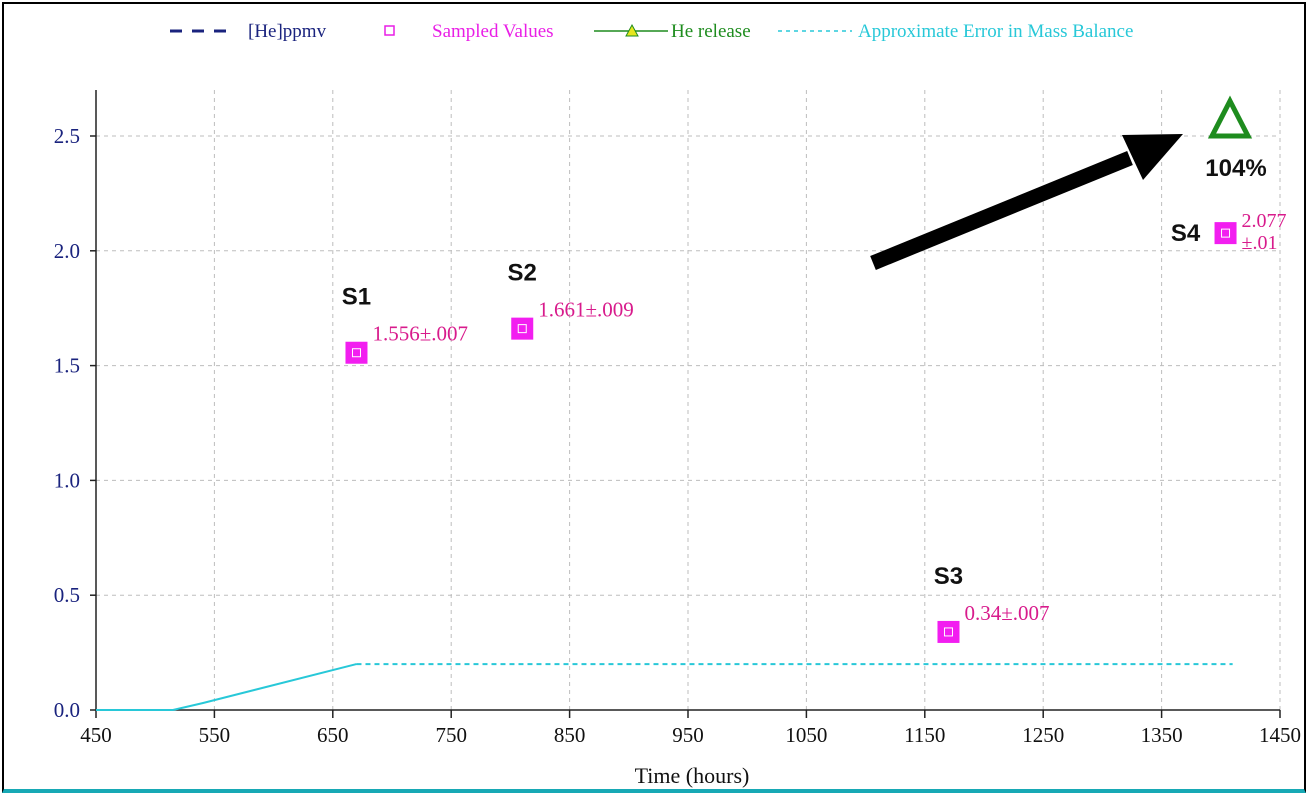 The image size is (1312, 799). Describe the element at coordinates (632, 30) in the screenshot. I see `legend-herelease-triangle-icon` at that location.